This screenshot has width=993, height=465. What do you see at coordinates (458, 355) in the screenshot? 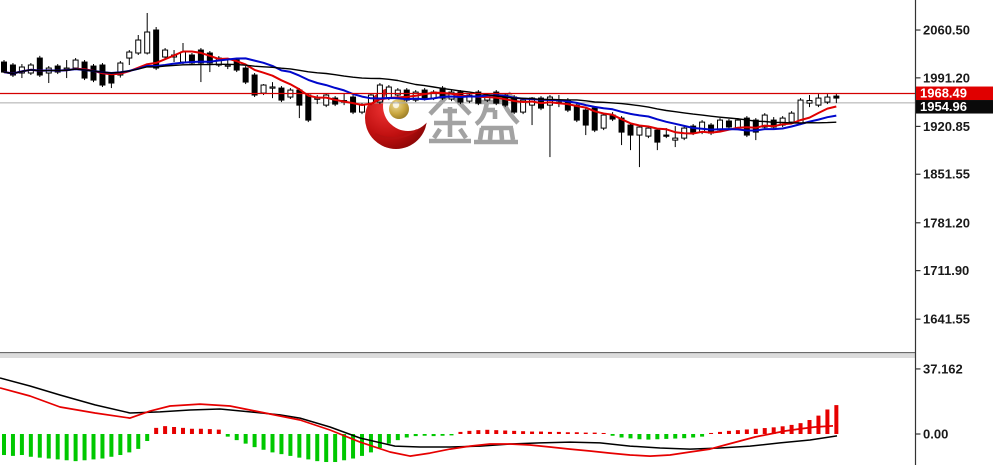
I see `panel-splitter-body` at bounding box center [458, 355].